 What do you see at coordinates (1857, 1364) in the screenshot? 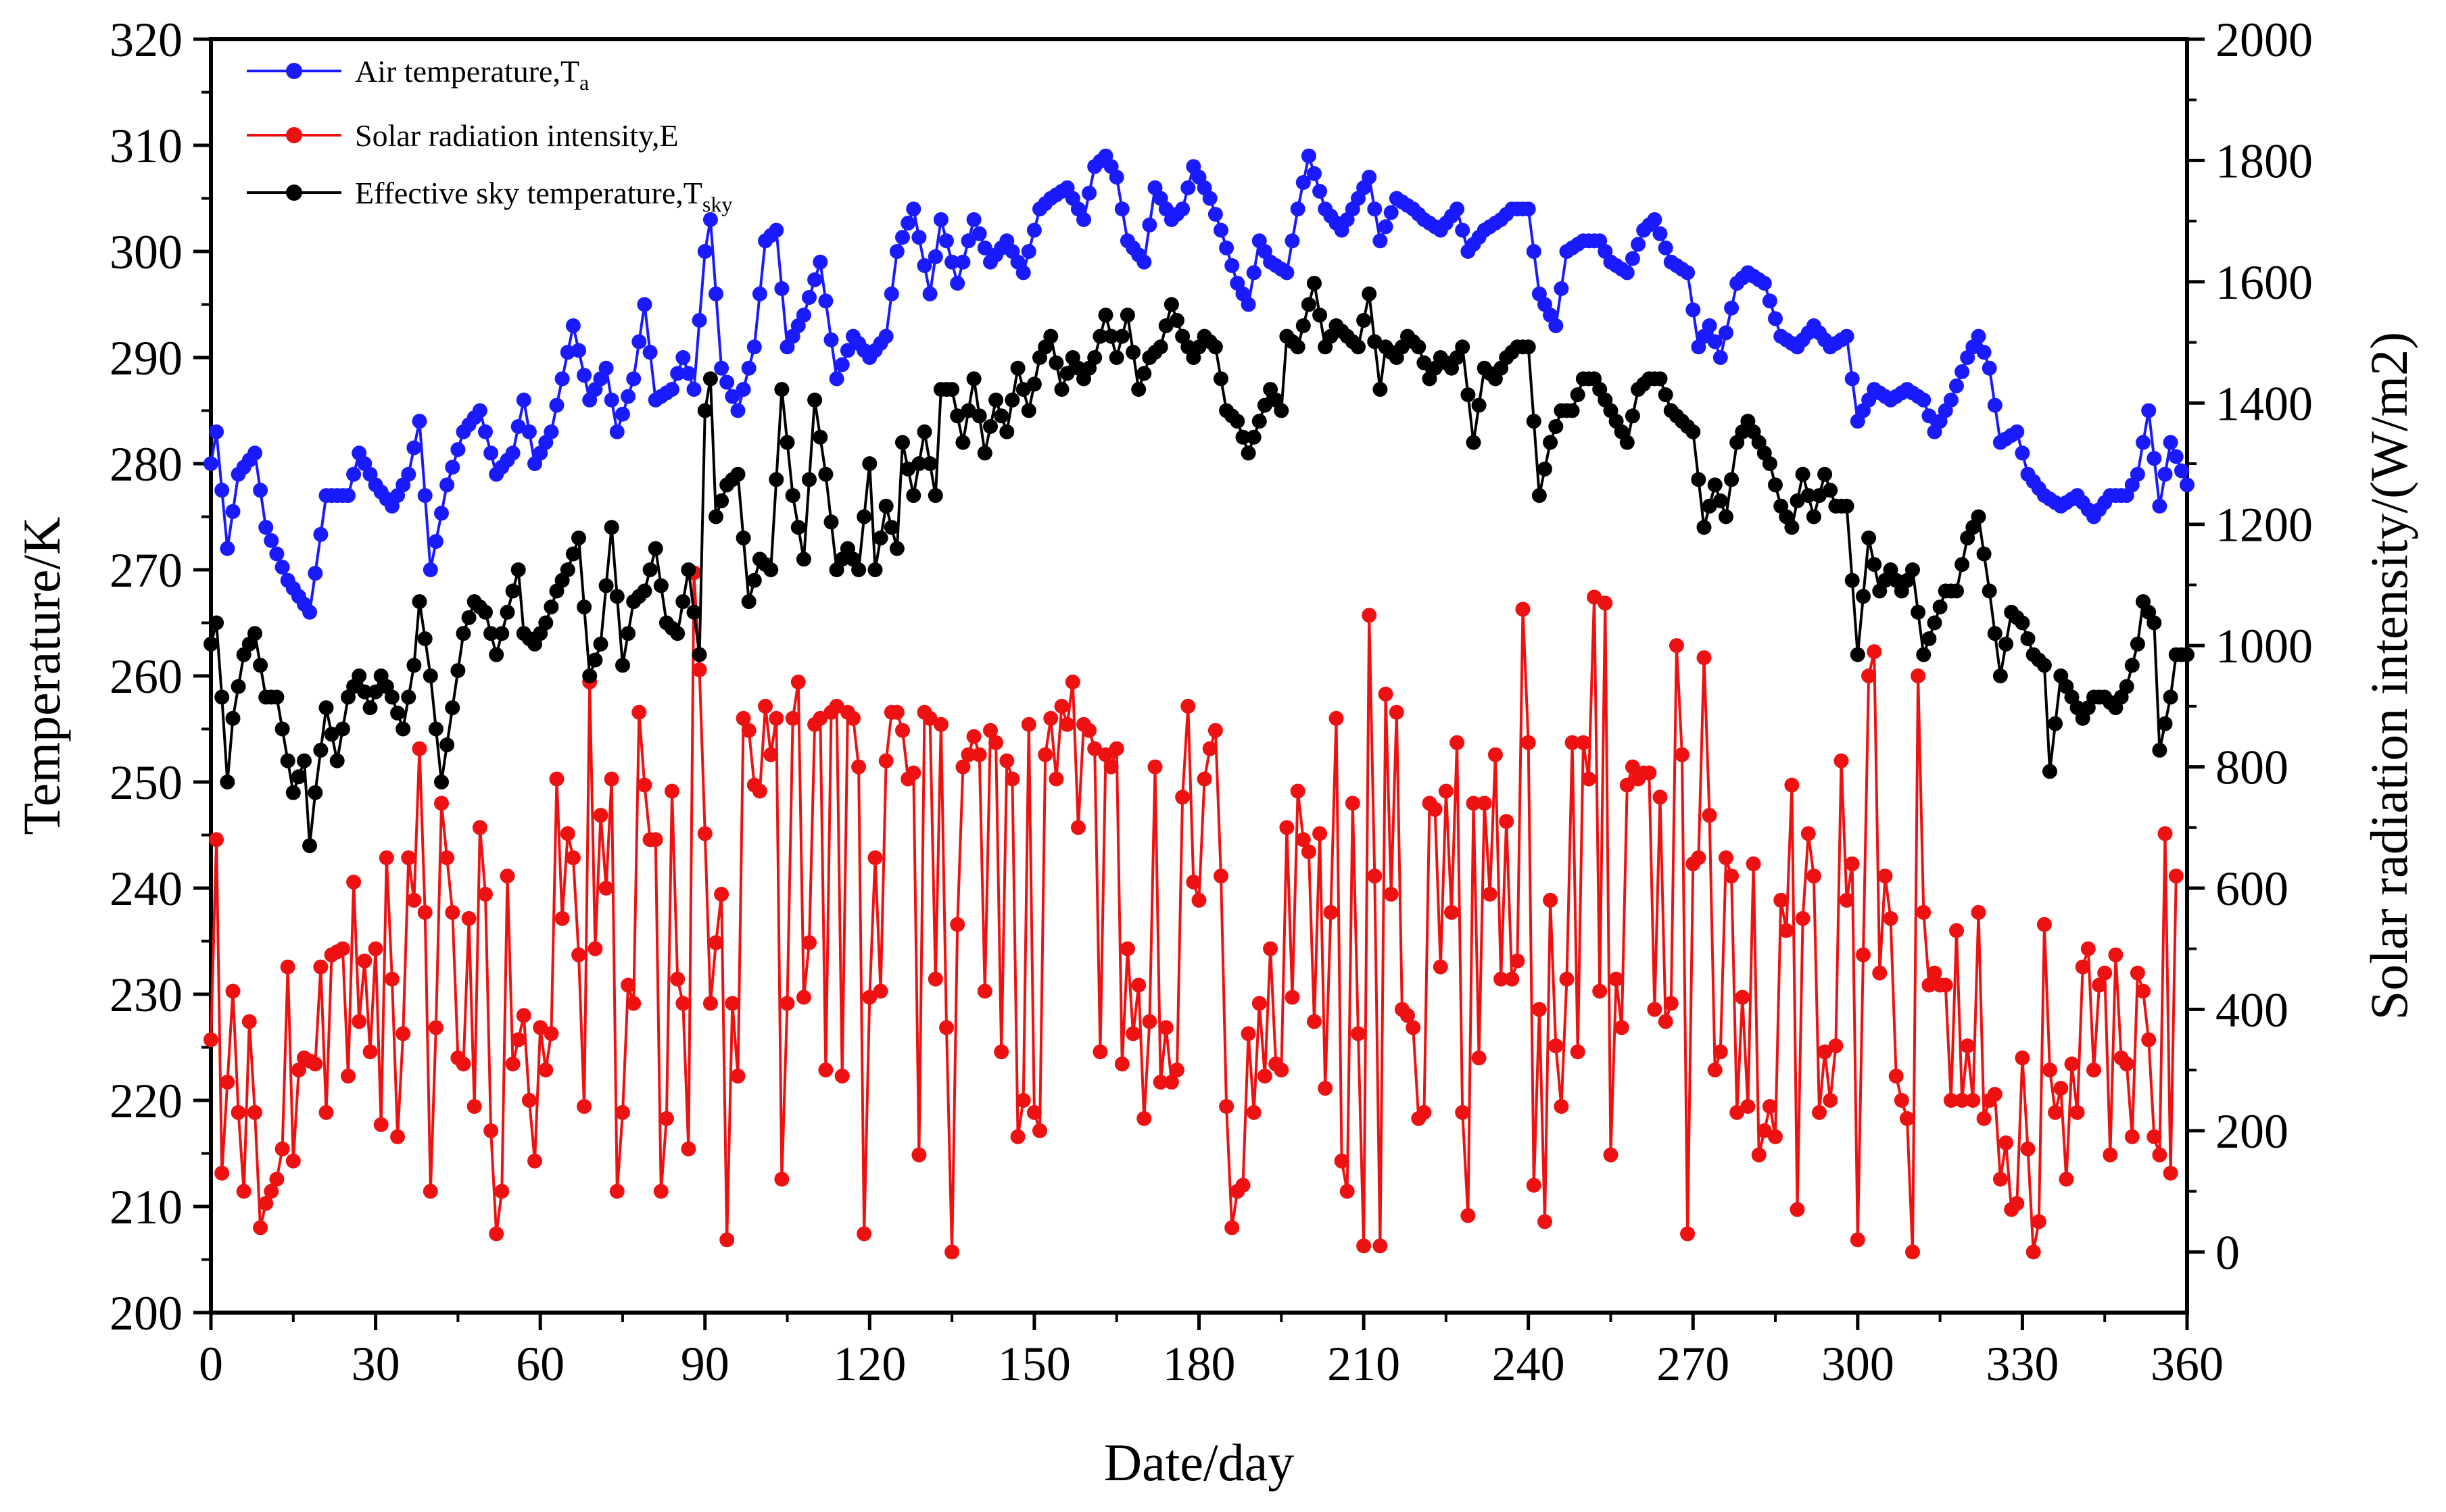
I see `x-tick-label: 300` at bounding box center [1857, 1364].